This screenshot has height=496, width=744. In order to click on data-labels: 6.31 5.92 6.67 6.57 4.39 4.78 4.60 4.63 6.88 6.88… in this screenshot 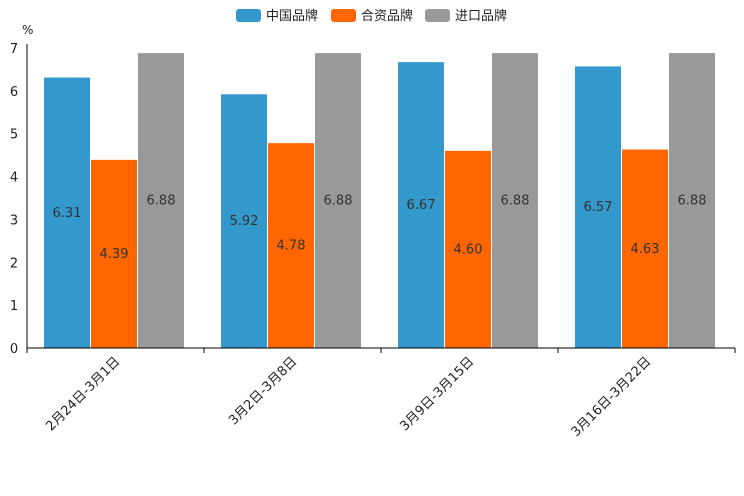, I will do `click(380, 228)`.